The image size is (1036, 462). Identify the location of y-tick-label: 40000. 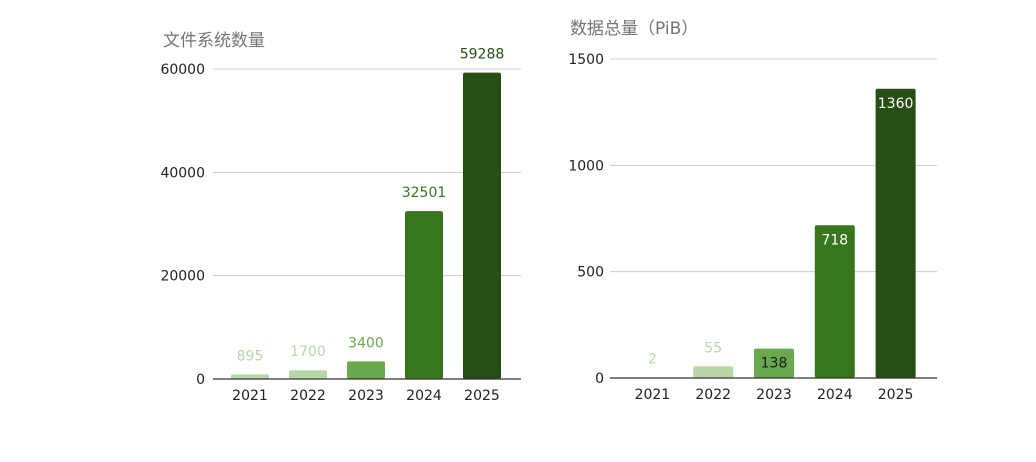
(182, 173).